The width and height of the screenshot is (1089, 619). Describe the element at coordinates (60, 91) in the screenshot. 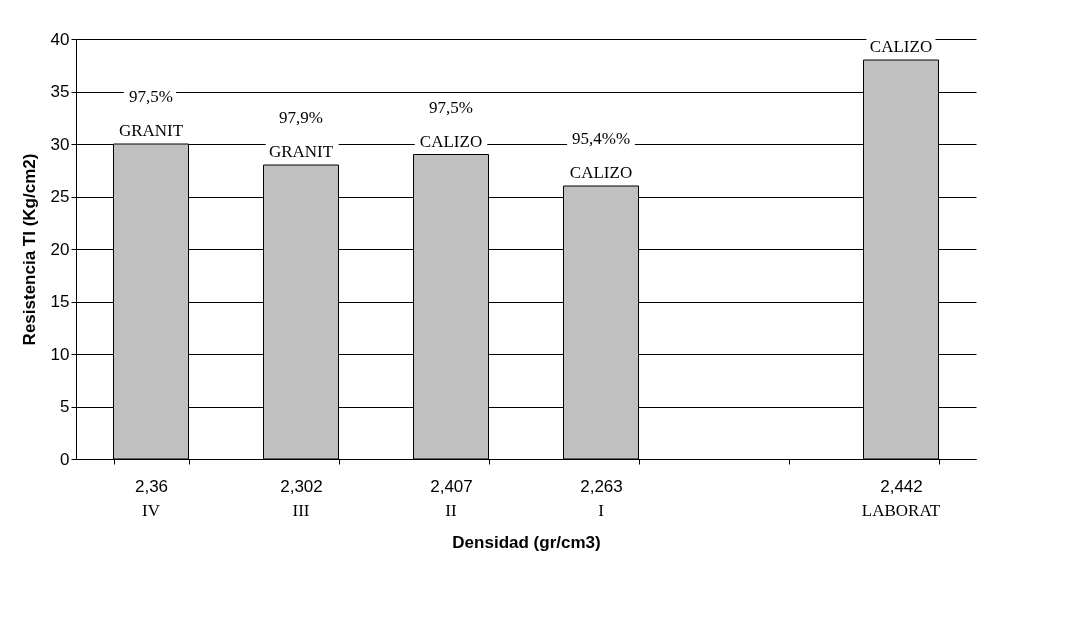

I see `y-tick-label: 35` at that location.